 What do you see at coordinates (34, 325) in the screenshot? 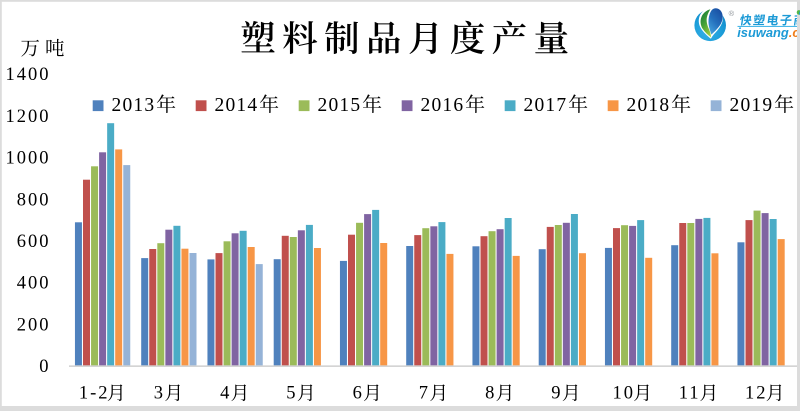
I see `svg-text: 200` at bounding box center [34, 325].